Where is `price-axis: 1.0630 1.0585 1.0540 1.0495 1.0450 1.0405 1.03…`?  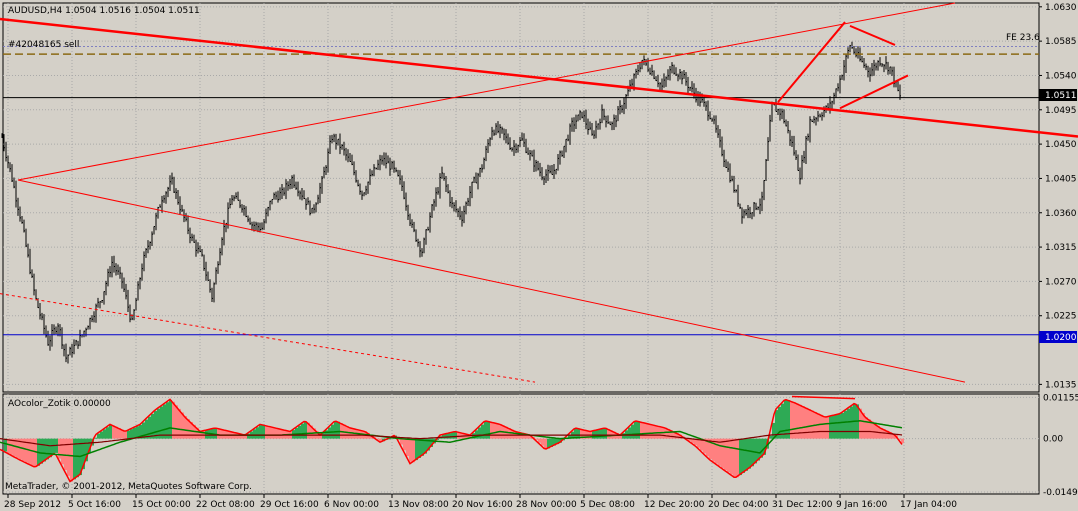
price-axis: 1.0630 1.0585 1.0540 1.0495 1.0450 1.0405 1.03… is located at coordinates (1058, 196).